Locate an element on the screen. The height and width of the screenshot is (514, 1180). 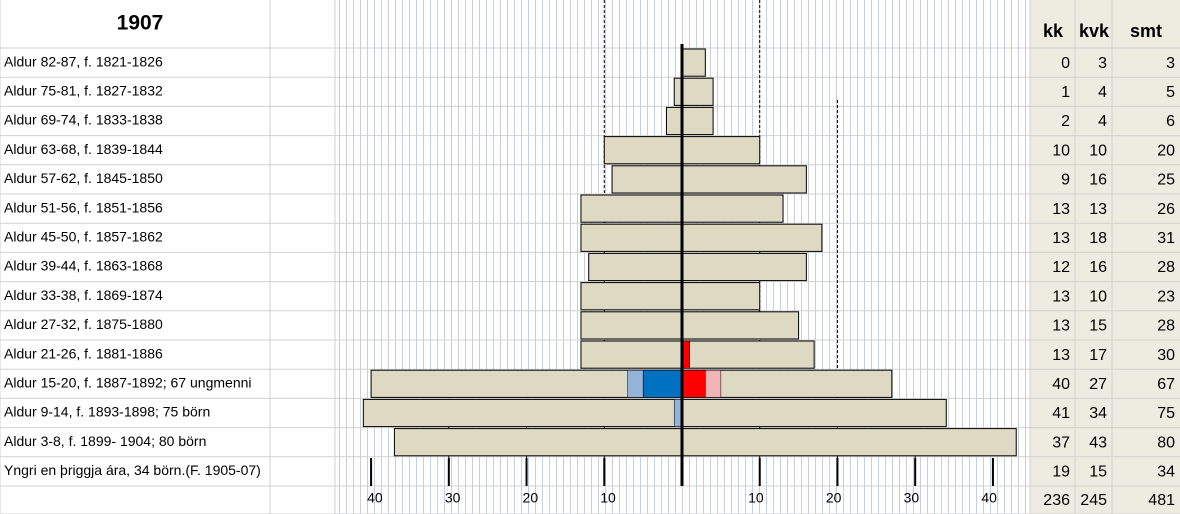
row-label: Aldur 82-87, f. 1821-1826 is located at coordinates (83, 61).